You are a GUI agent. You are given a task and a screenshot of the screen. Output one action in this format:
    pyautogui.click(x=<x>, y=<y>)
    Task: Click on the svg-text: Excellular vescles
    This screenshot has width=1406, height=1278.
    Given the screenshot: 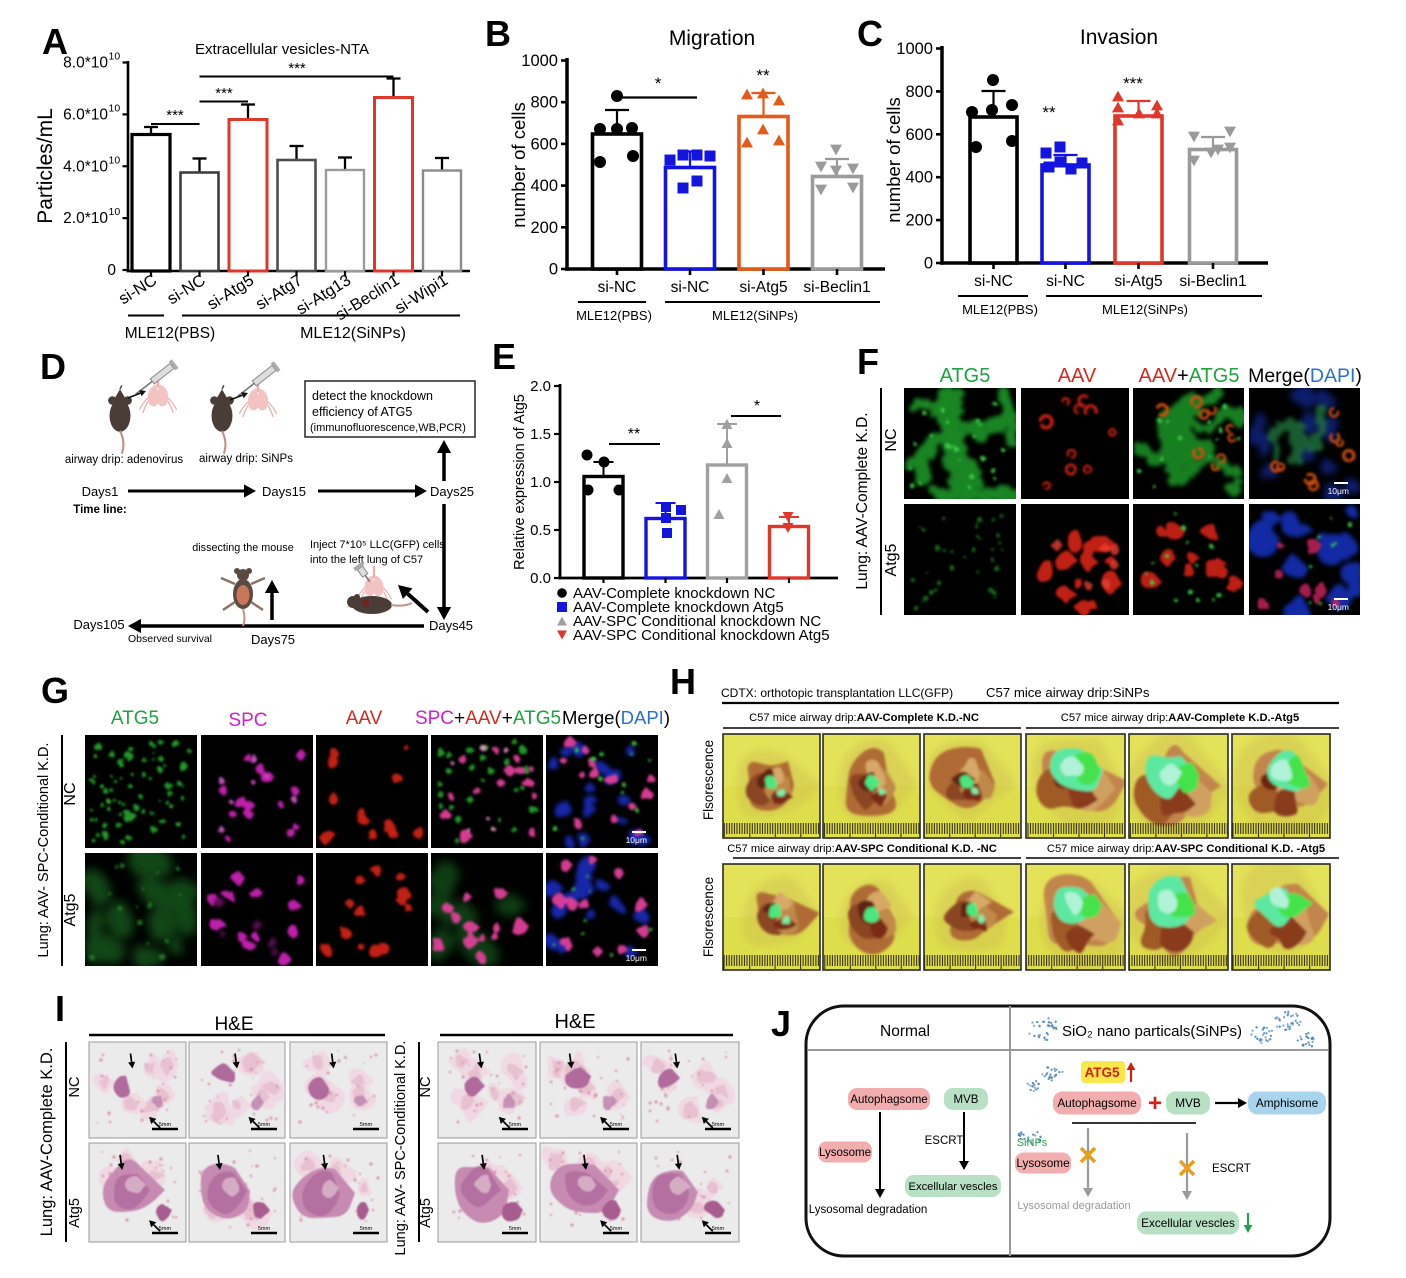 What is the action you would take?
    pyautogui.click(x=953, y=1187)
    